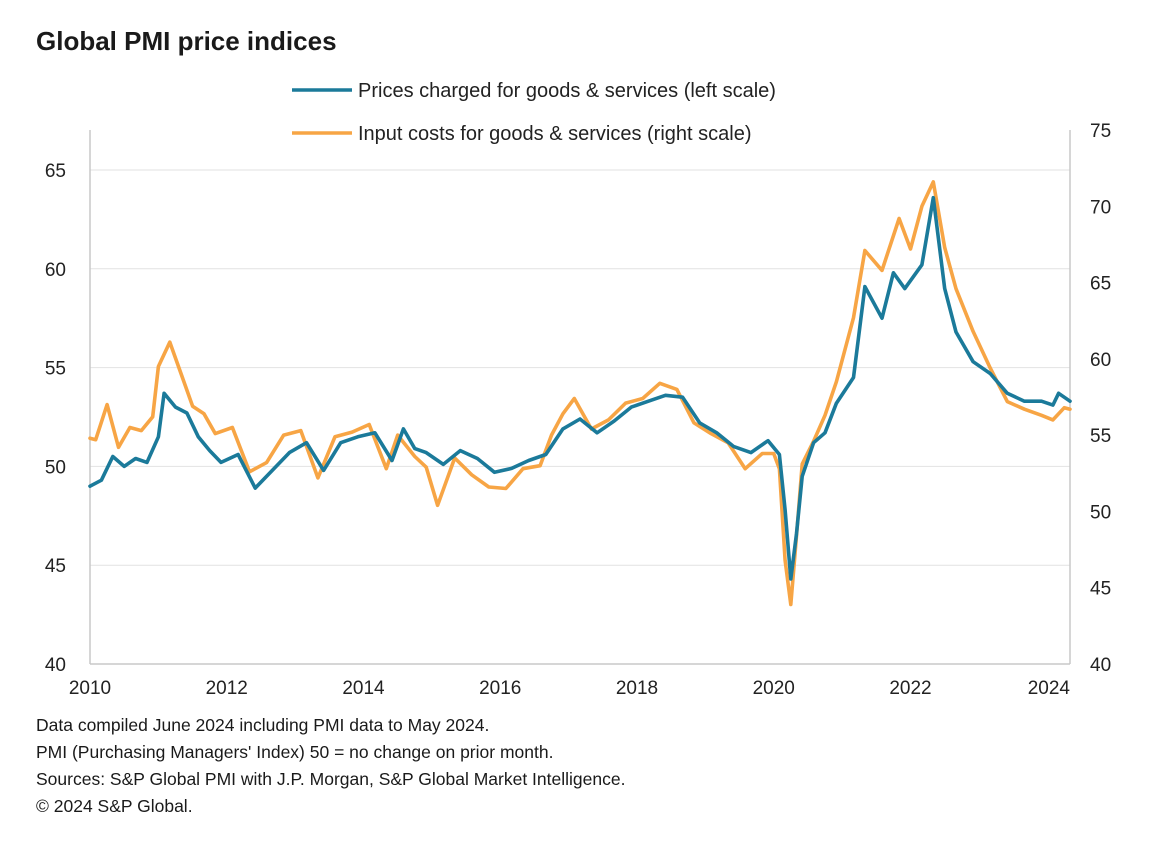  Describe the element at coordinates (186, 41) in the screenshot. I see `chart-title: Global PMI price indices` at that location.